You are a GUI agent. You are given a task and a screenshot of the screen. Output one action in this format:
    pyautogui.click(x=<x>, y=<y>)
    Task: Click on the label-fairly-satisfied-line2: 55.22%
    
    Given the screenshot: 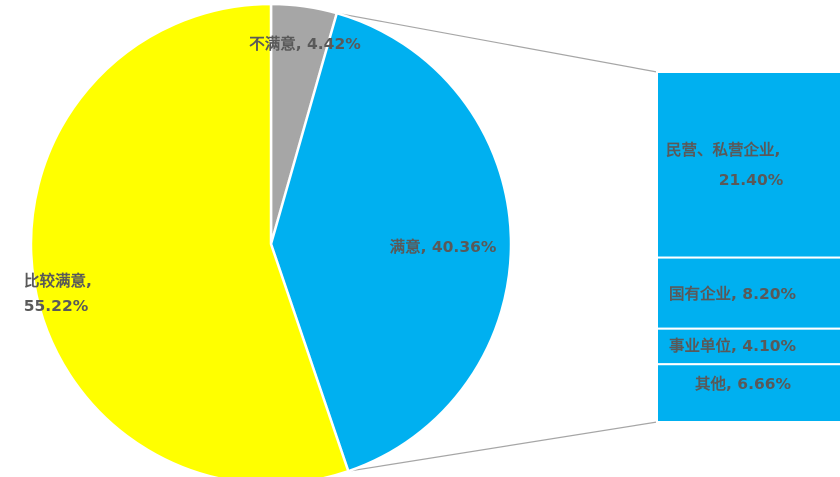 What is the action you would take?
    pyautogui.click(x=56, y=306)
    